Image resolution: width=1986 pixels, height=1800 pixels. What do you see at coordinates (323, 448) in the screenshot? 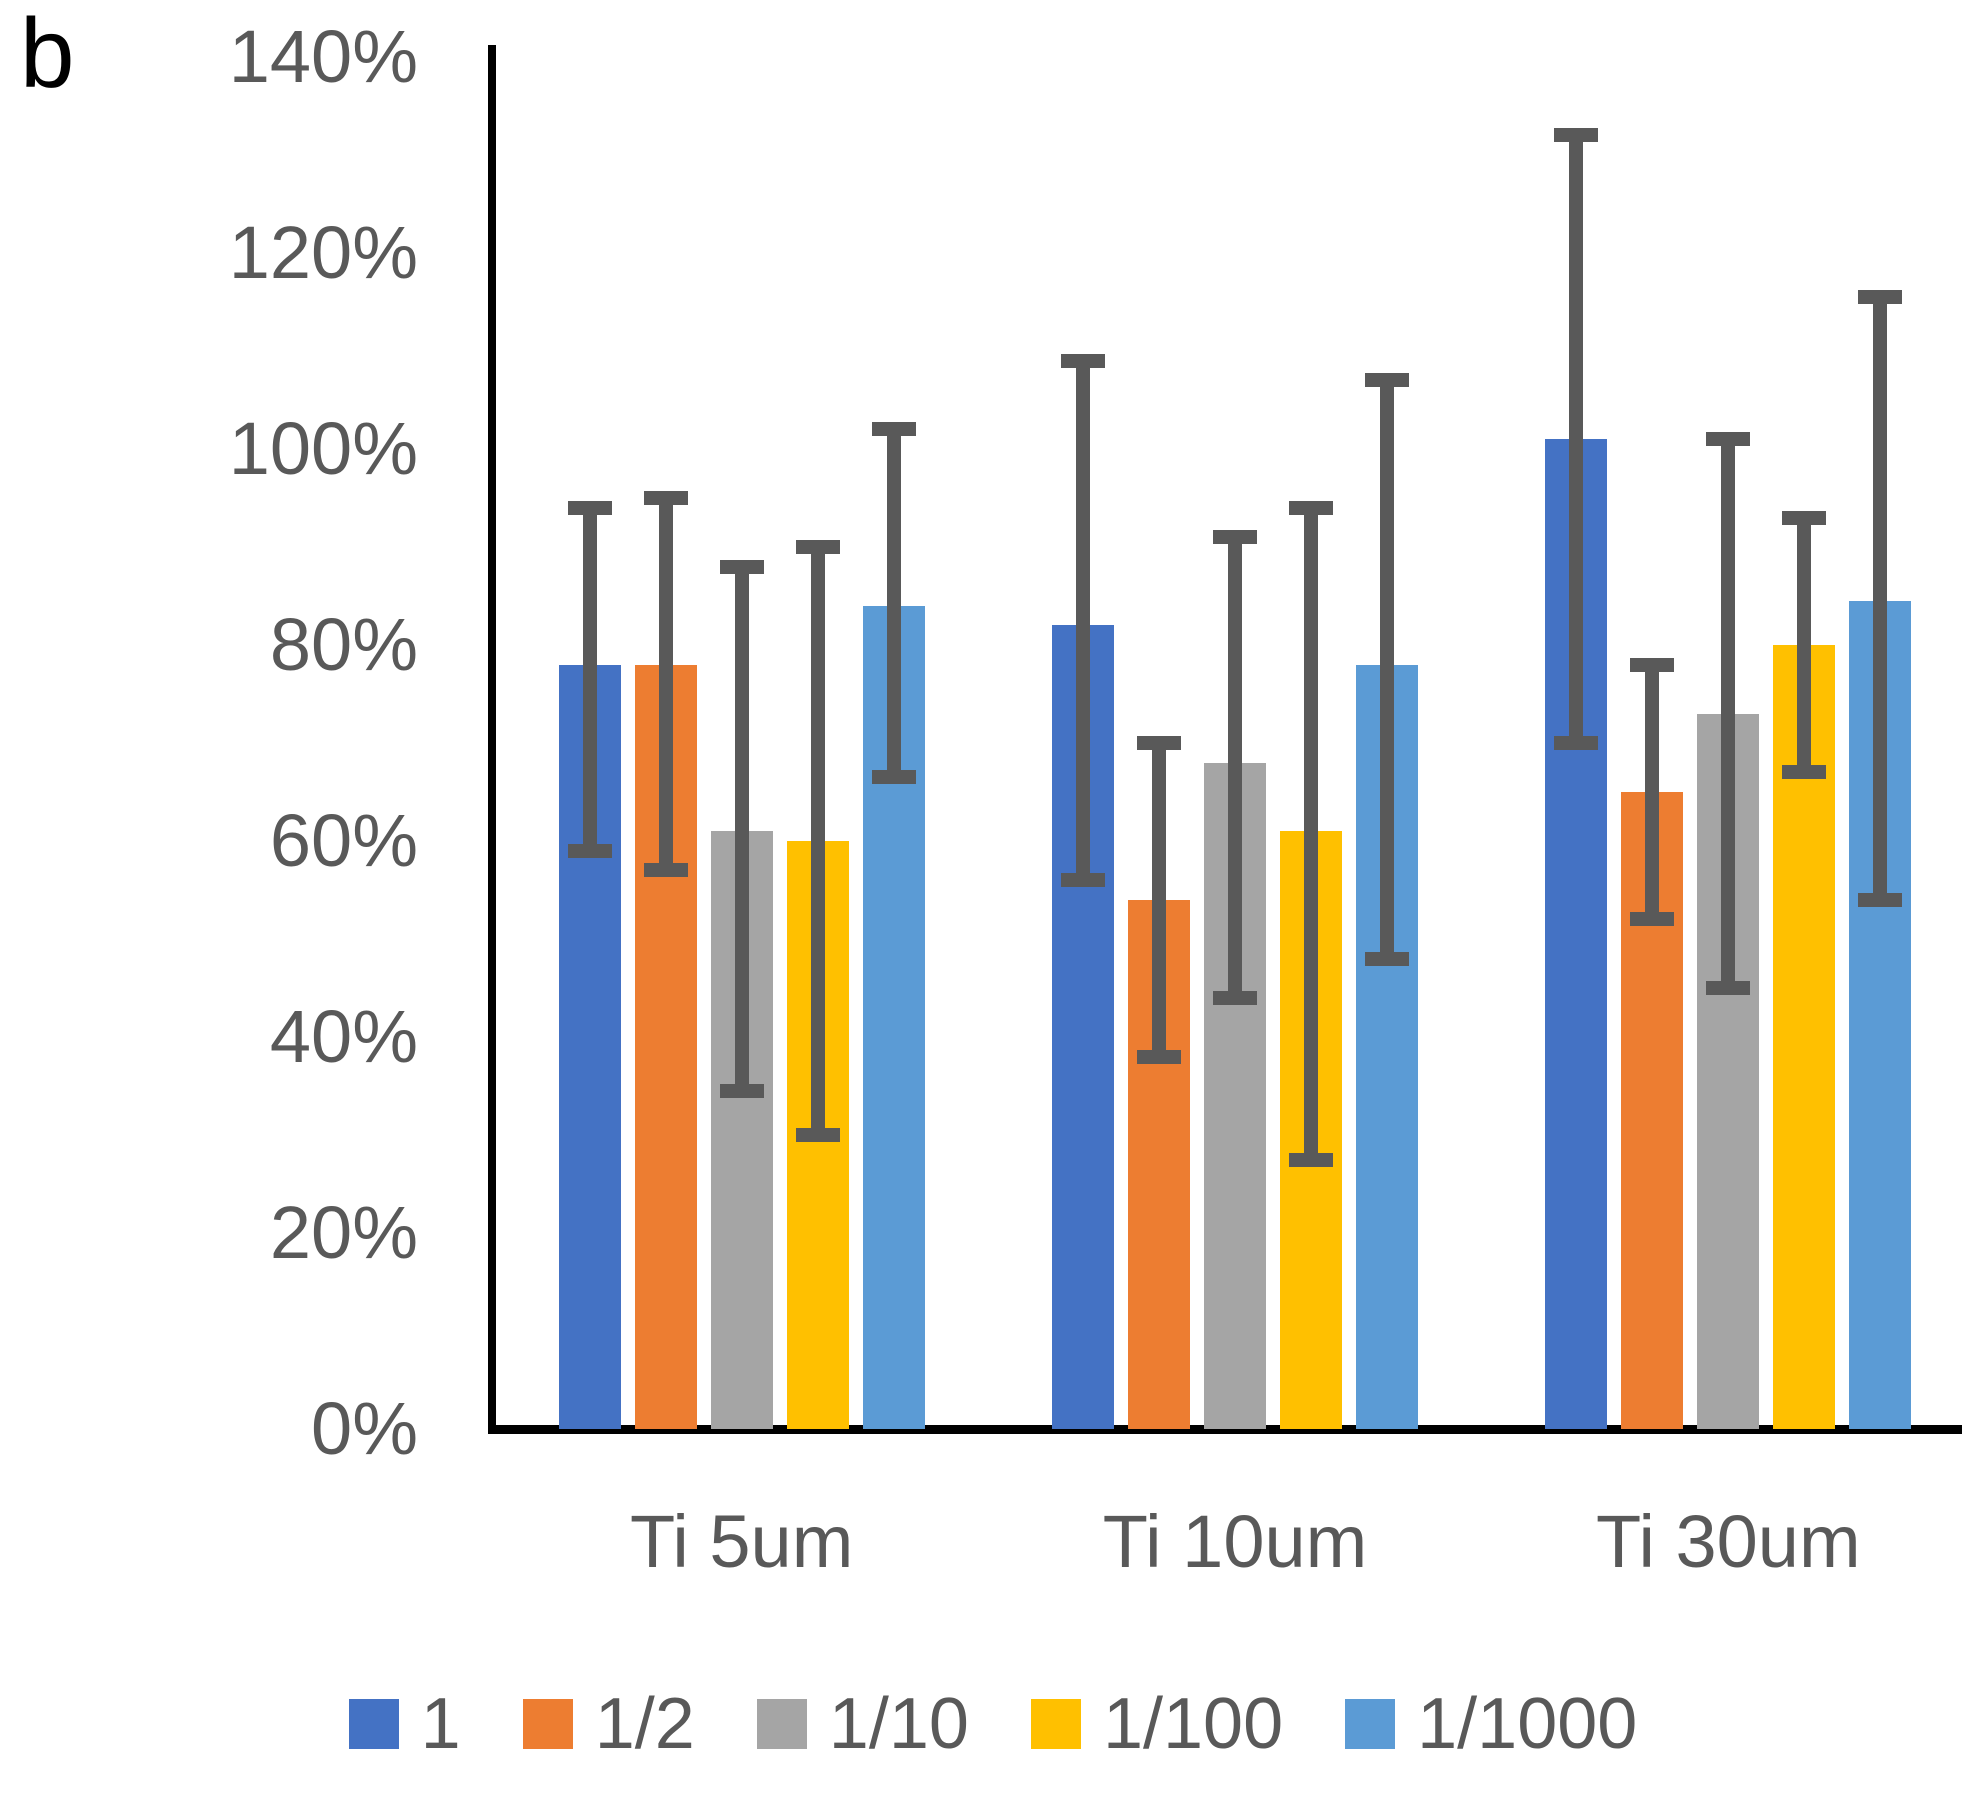
I see `y-tick-label: 100%` at bounding box center [323, 448].